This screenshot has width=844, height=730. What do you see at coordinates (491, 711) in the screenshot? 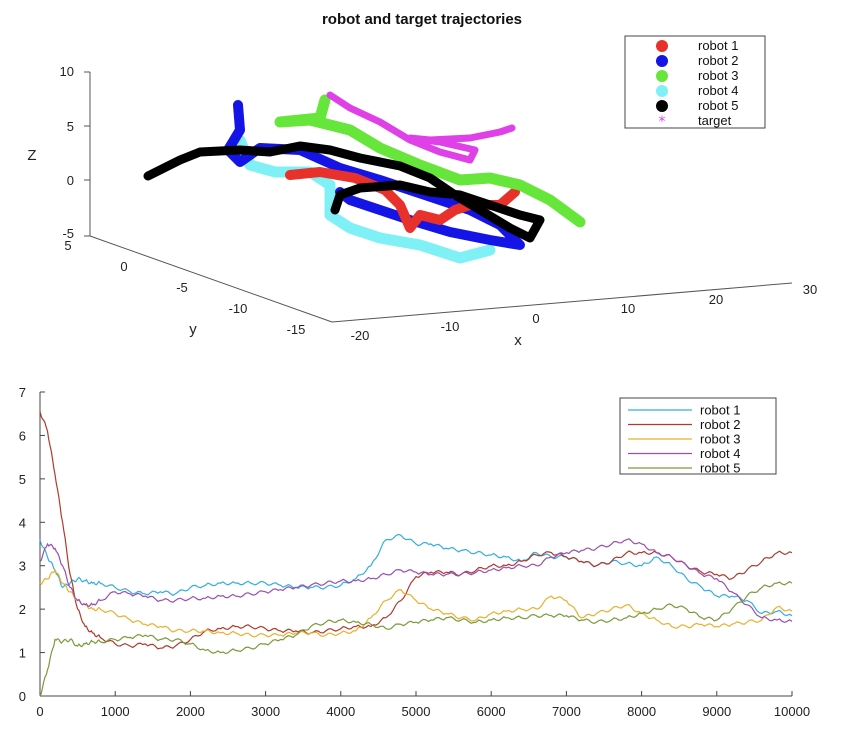
I see `x-tick-label: 6000` at bounding box center [491, 711].